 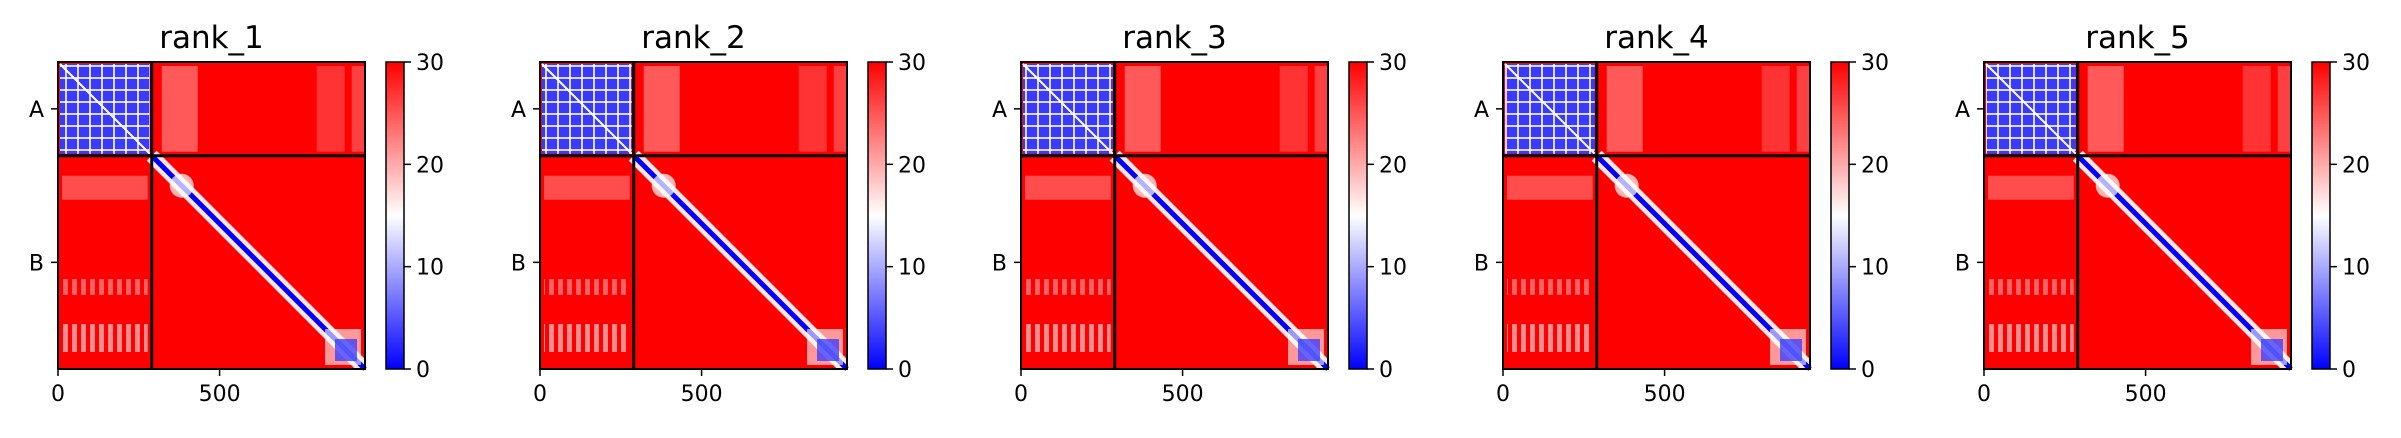 I want to click on panel-title: rank_3, so click(x=1174, y=38).